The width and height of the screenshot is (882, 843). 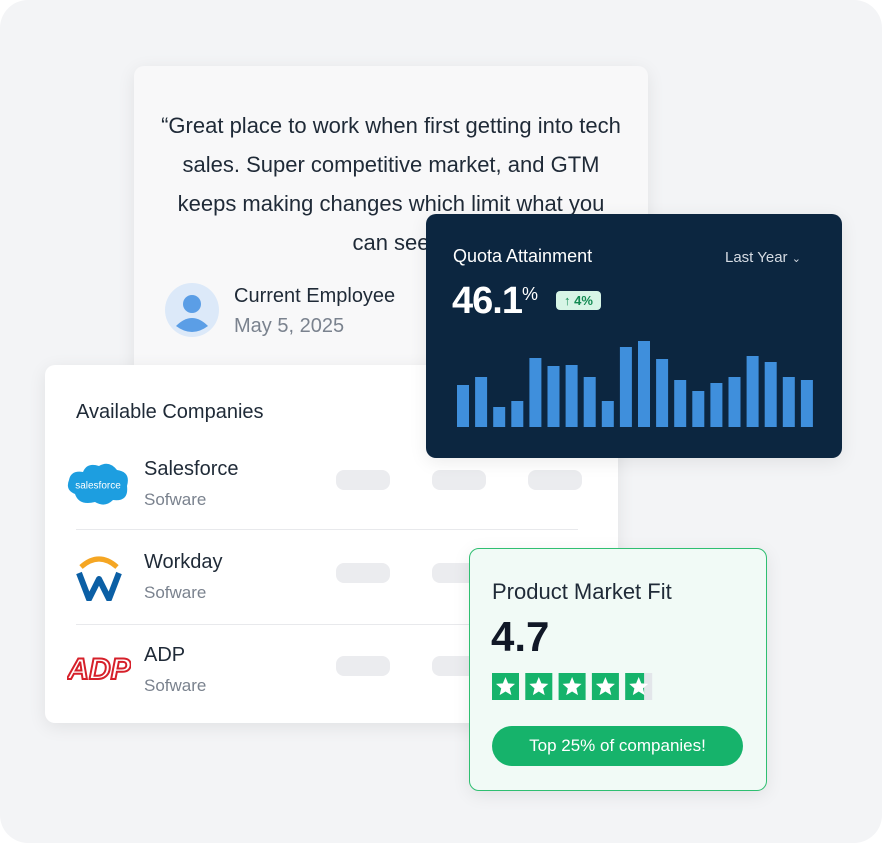 I want to click on pmf-rating: 4.7, so click(x=520, y=636).